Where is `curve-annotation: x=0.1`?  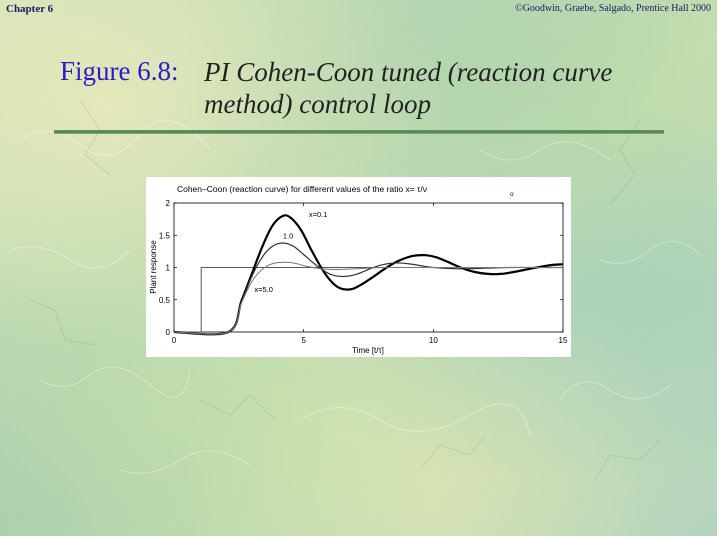
curve-annotation: x=0.1 is located at coordinates (318, 214).